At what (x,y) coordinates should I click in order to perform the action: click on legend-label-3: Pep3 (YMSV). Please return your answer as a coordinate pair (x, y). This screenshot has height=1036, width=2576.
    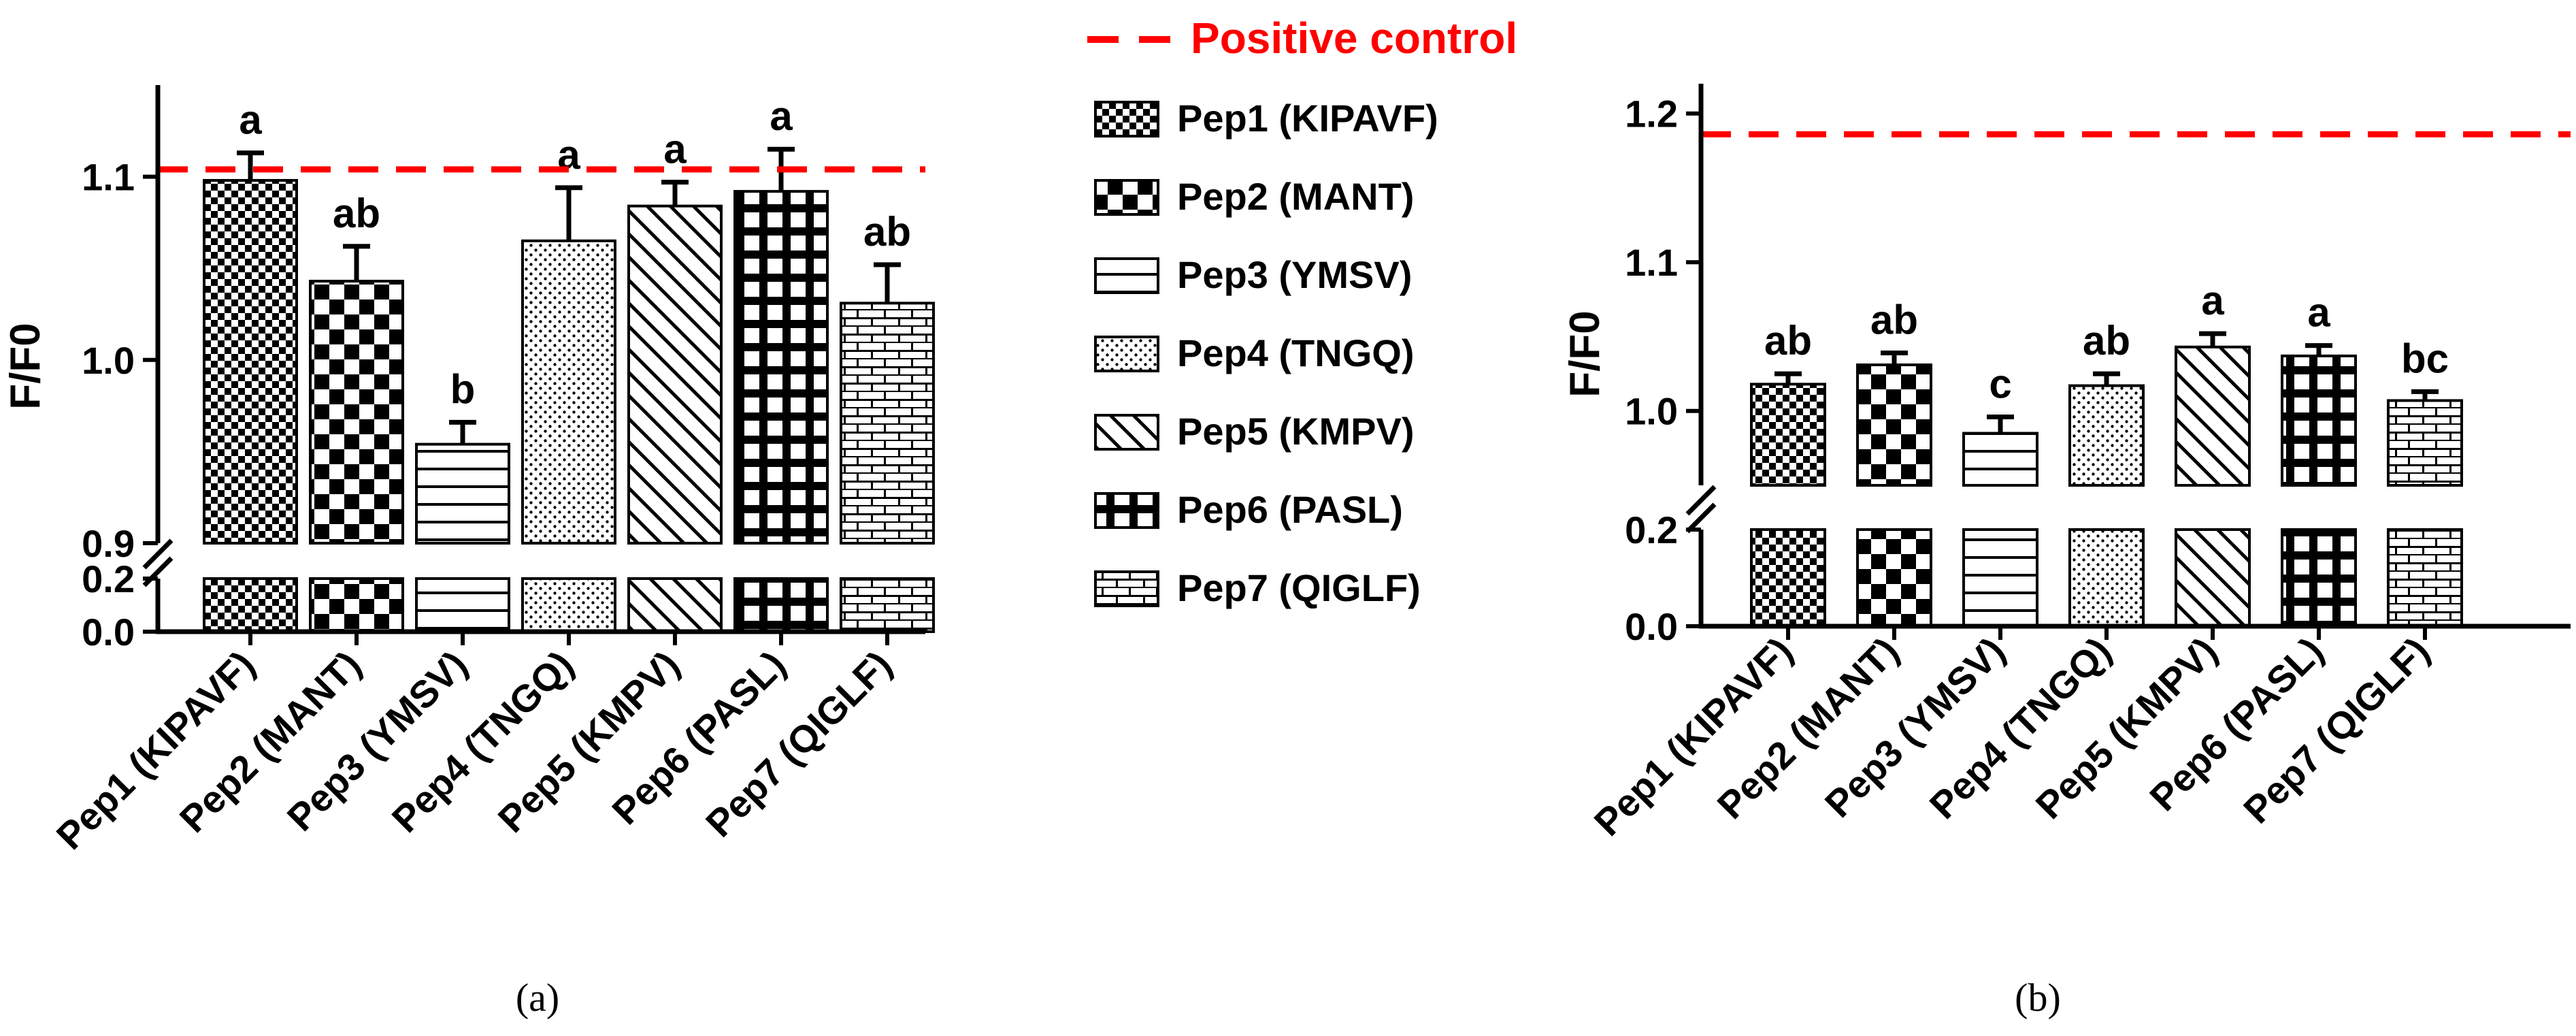
    Looking at the image, I should click on (1294, 274).